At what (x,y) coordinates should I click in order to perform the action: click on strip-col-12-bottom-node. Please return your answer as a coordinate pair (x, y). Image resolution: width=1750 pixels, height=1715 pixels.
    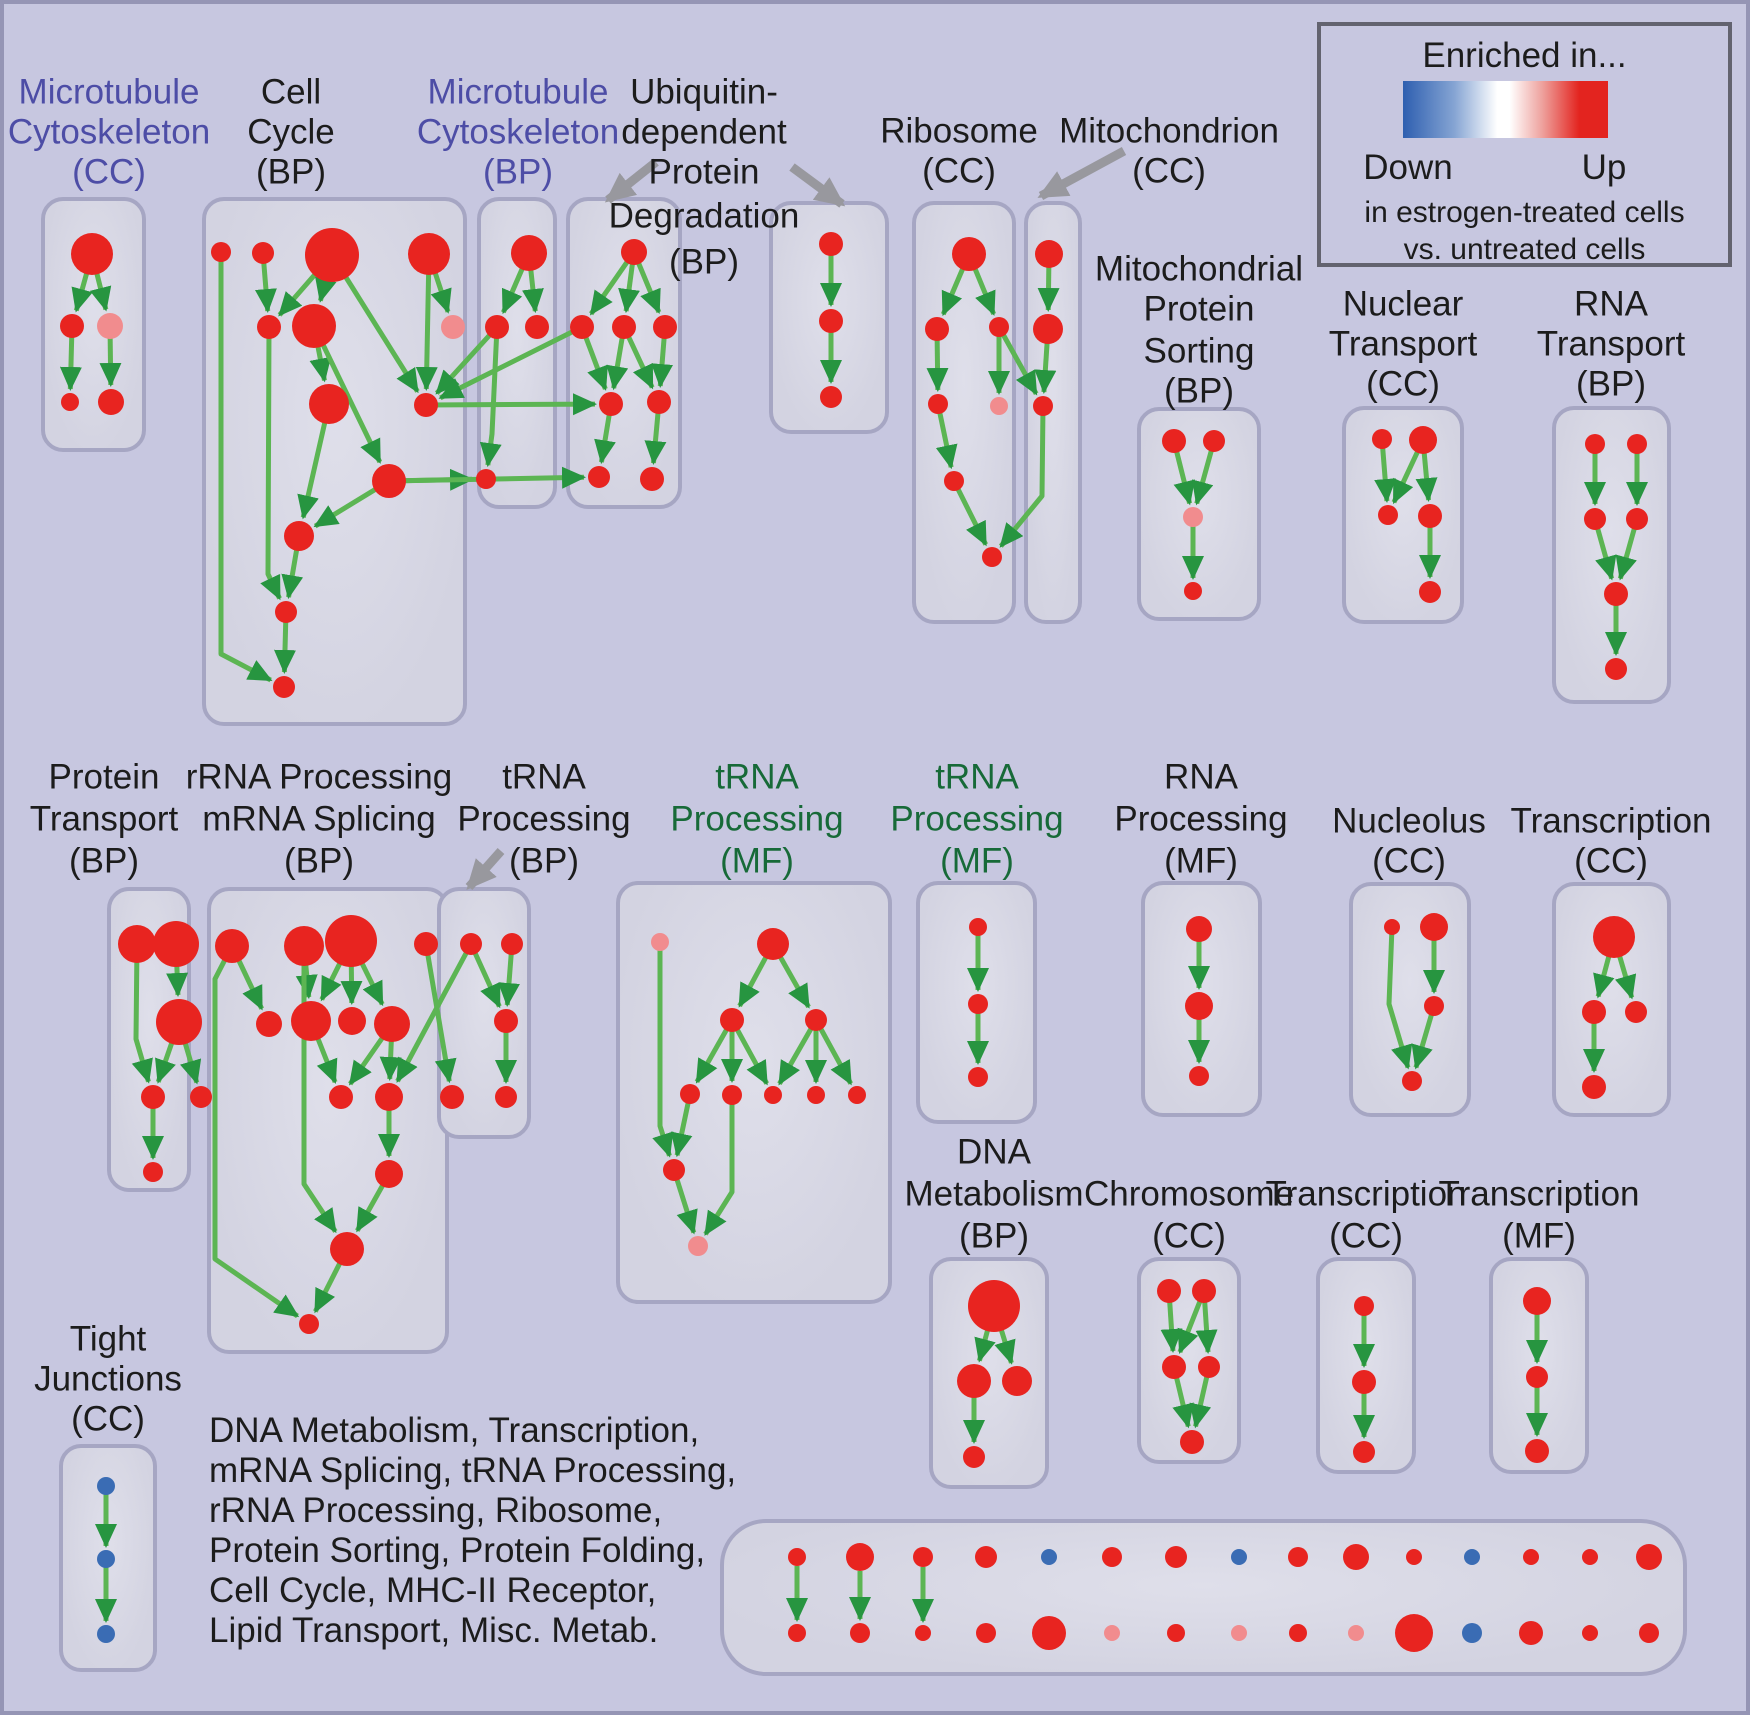
    Looking at the image, I should click on (1472, 1633).